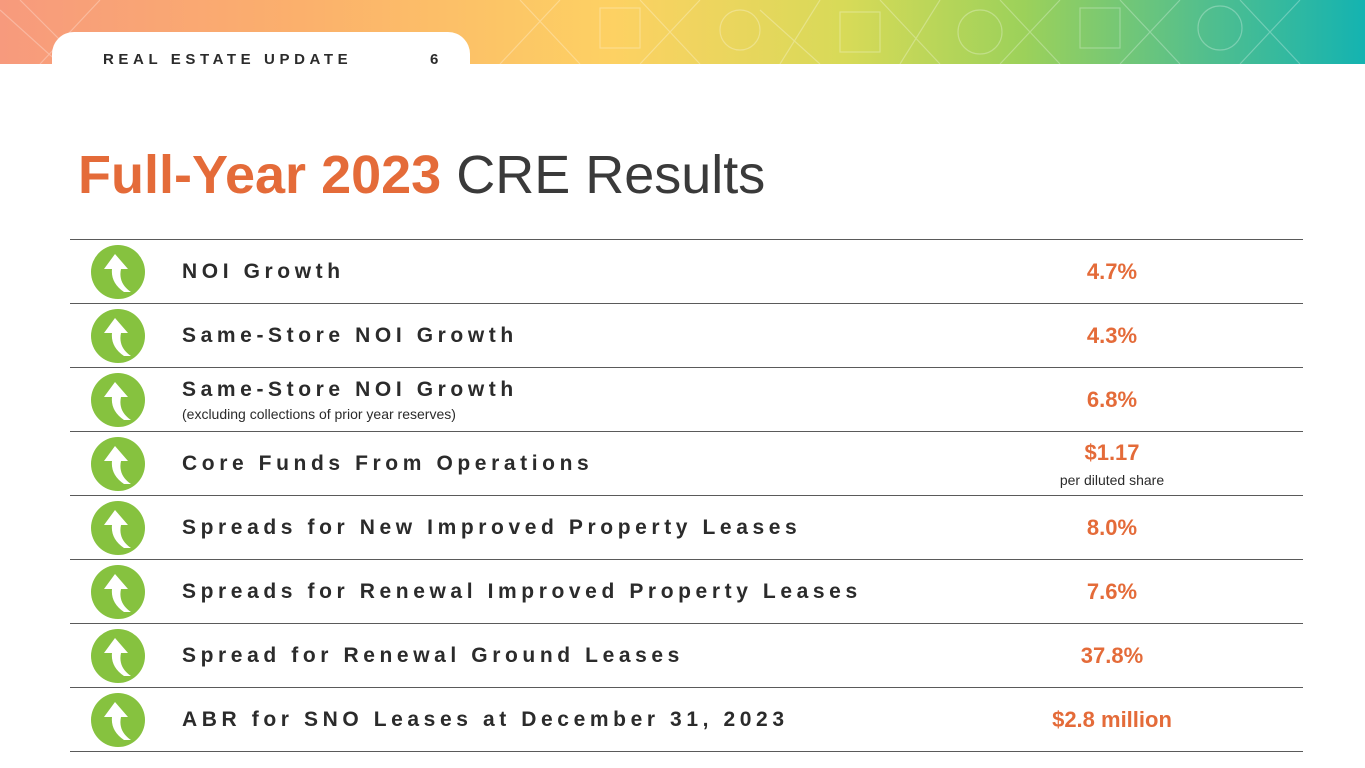  I want to click on metric-label-text: Core Funds From Operations, so click(388, 463).